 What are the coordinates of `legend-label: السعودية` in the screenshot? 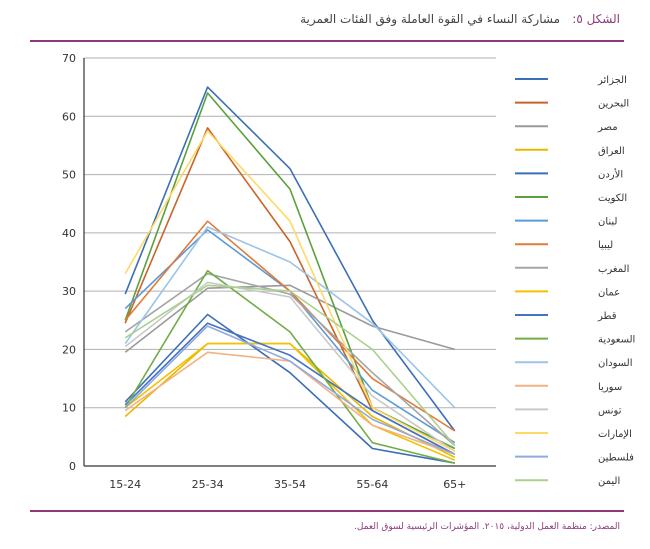 It's located at (616, 340).